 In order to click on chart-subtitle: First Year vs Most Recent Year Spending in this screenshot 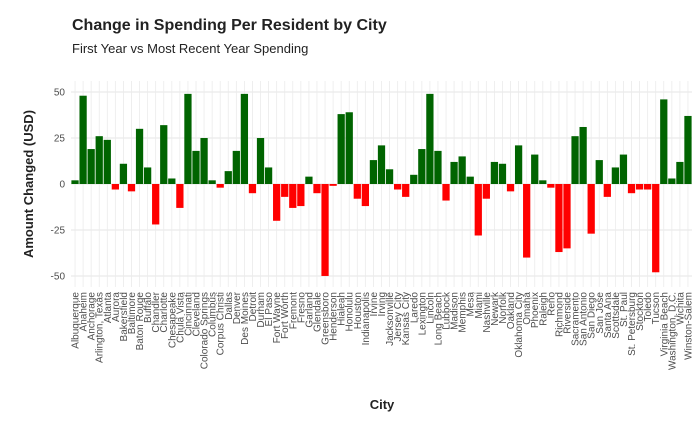, I will do `click(190, 48)`.